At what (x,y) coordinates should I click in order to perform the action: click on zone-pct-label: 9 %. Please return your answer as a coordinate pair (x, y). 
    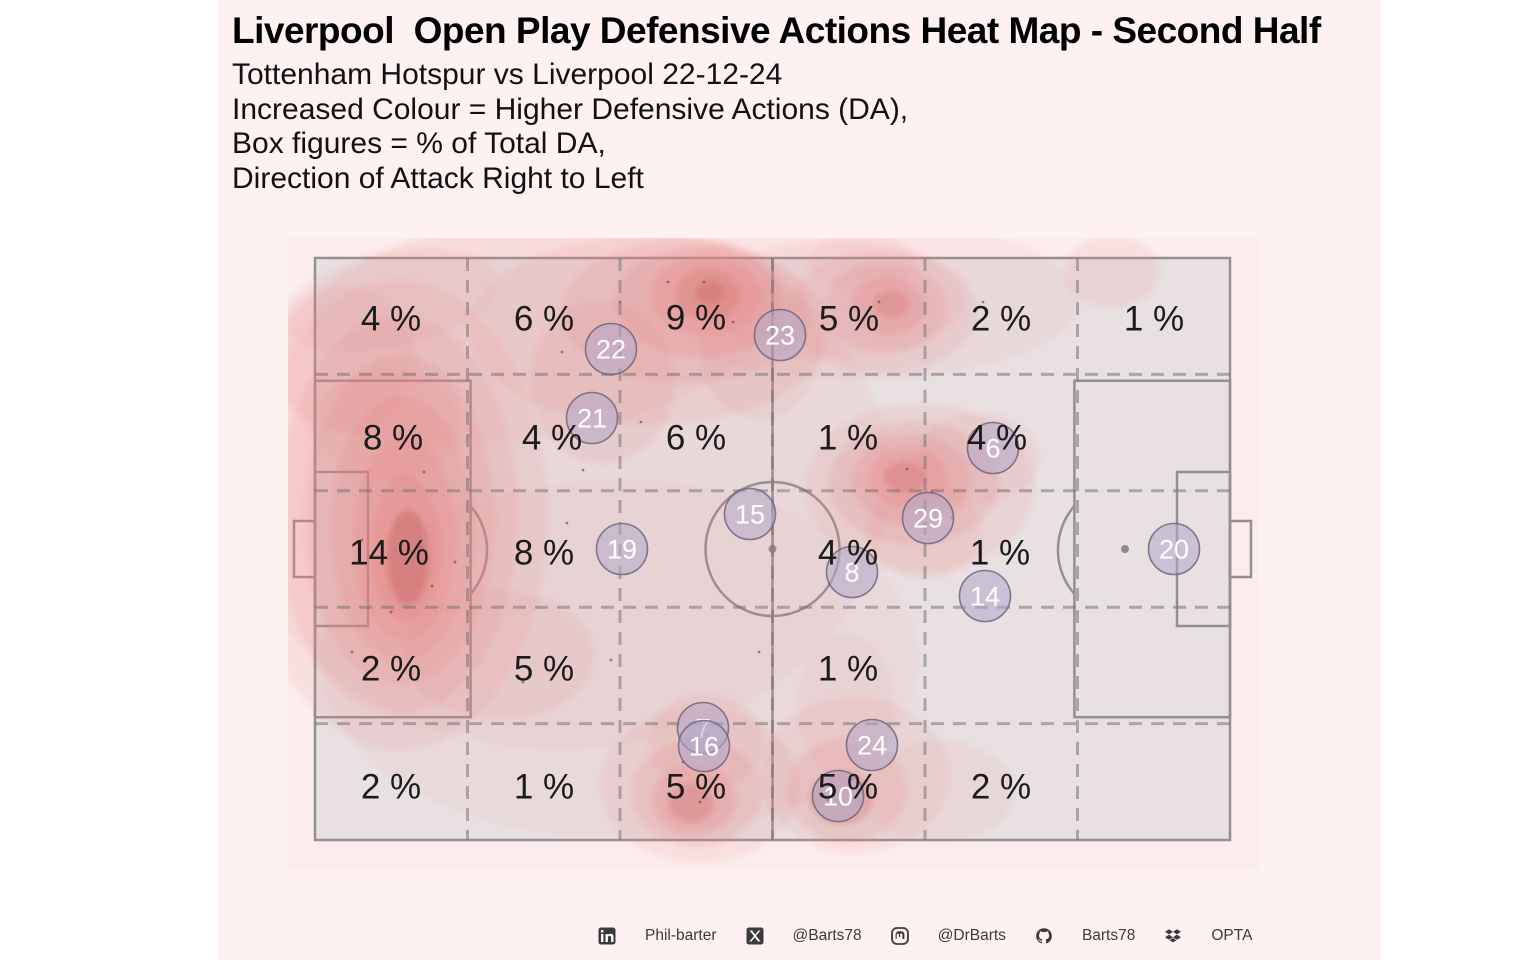
    Looking at the image, I should click on (696, 318).